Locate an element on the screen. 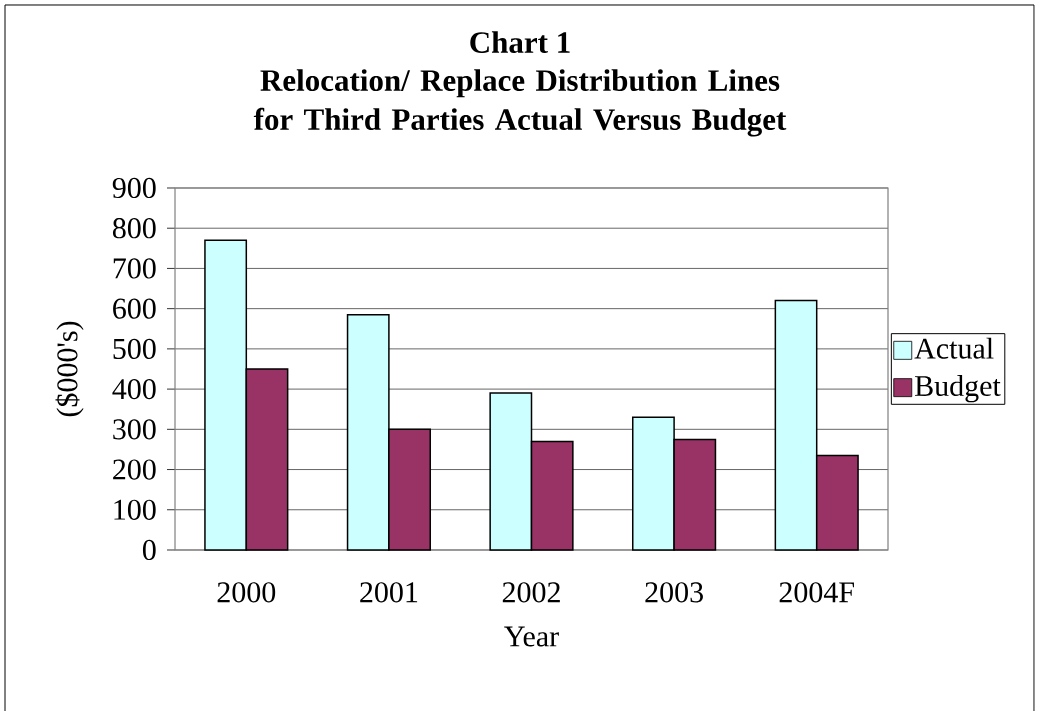 Image resolution: width=1039 pixels, height=711 pixels. x-tick-label: 2003 is located at coordinates (674, 592).